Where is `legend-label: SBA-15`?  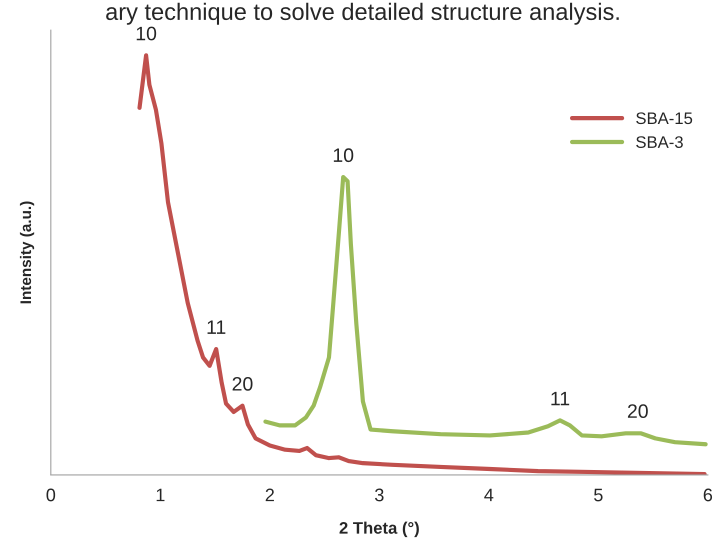 legend-label: SBA-15 is located at coordinates (664, 118).